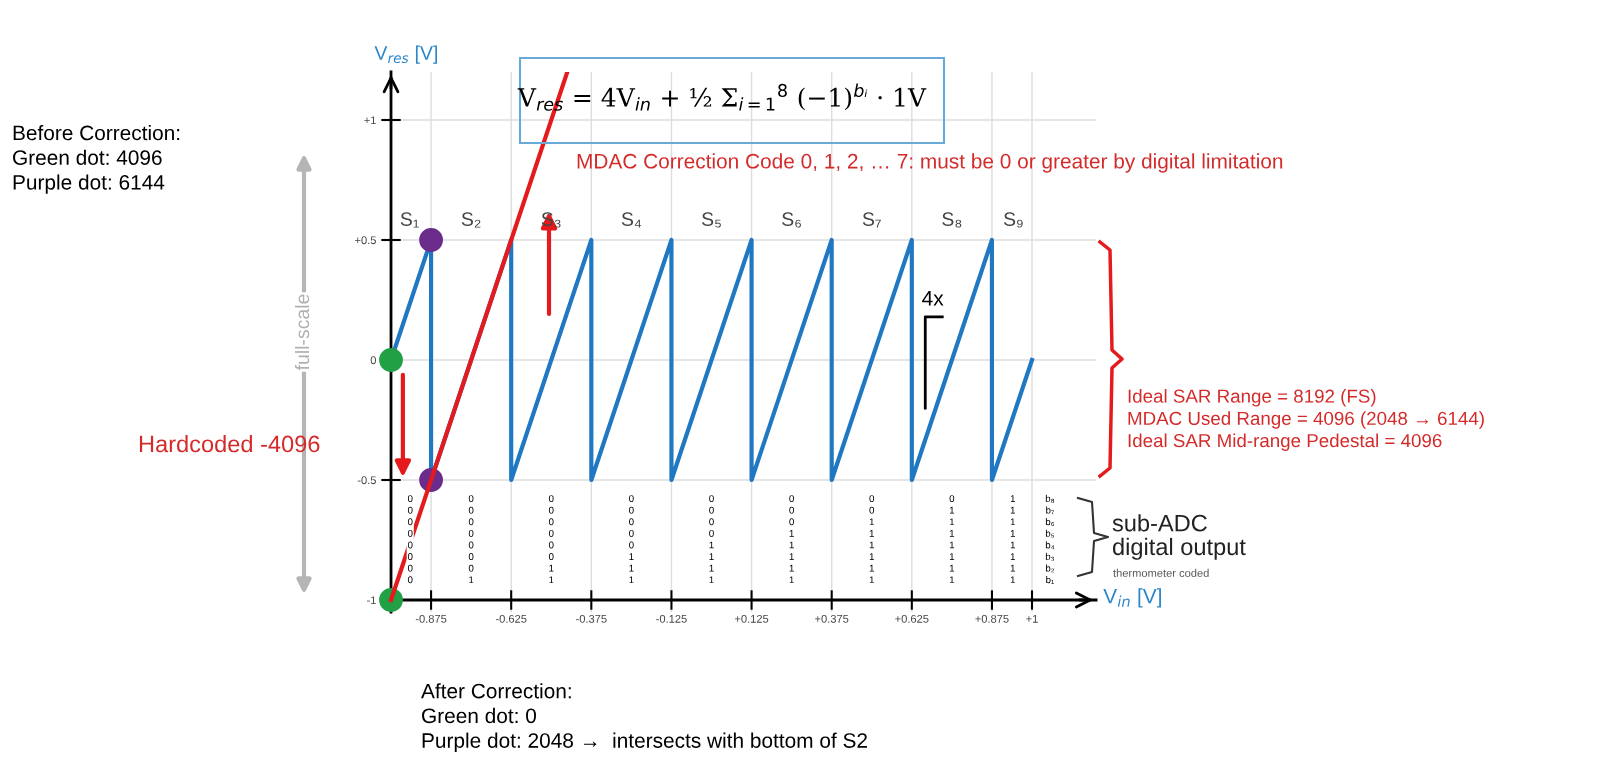  I want to click on annotation: 0 1 1 1 1 1 1 1, so click(952, 539).